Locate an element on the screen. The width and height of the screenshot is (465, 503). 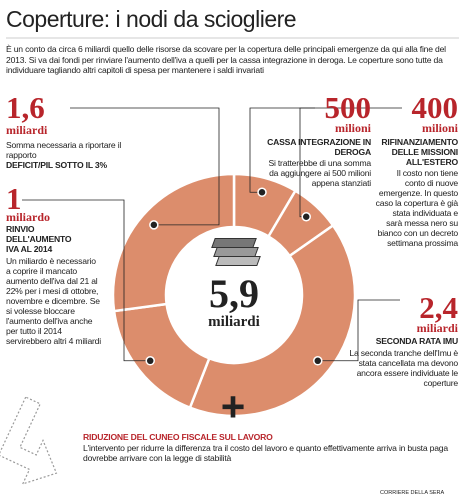
category-label: RINVIO DELL'AUMENTO IVA AL 2014 is located at coordinates (39, 239).